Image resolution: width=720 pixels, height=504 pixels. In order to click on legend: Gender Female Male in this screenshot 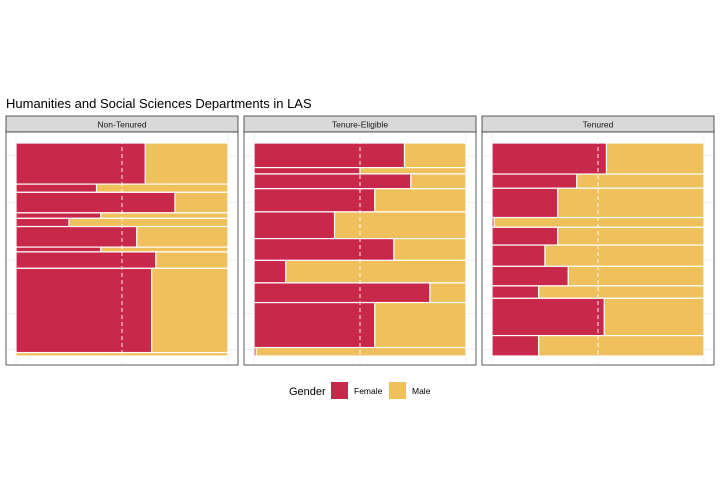, I will do `click(360, 390)`.